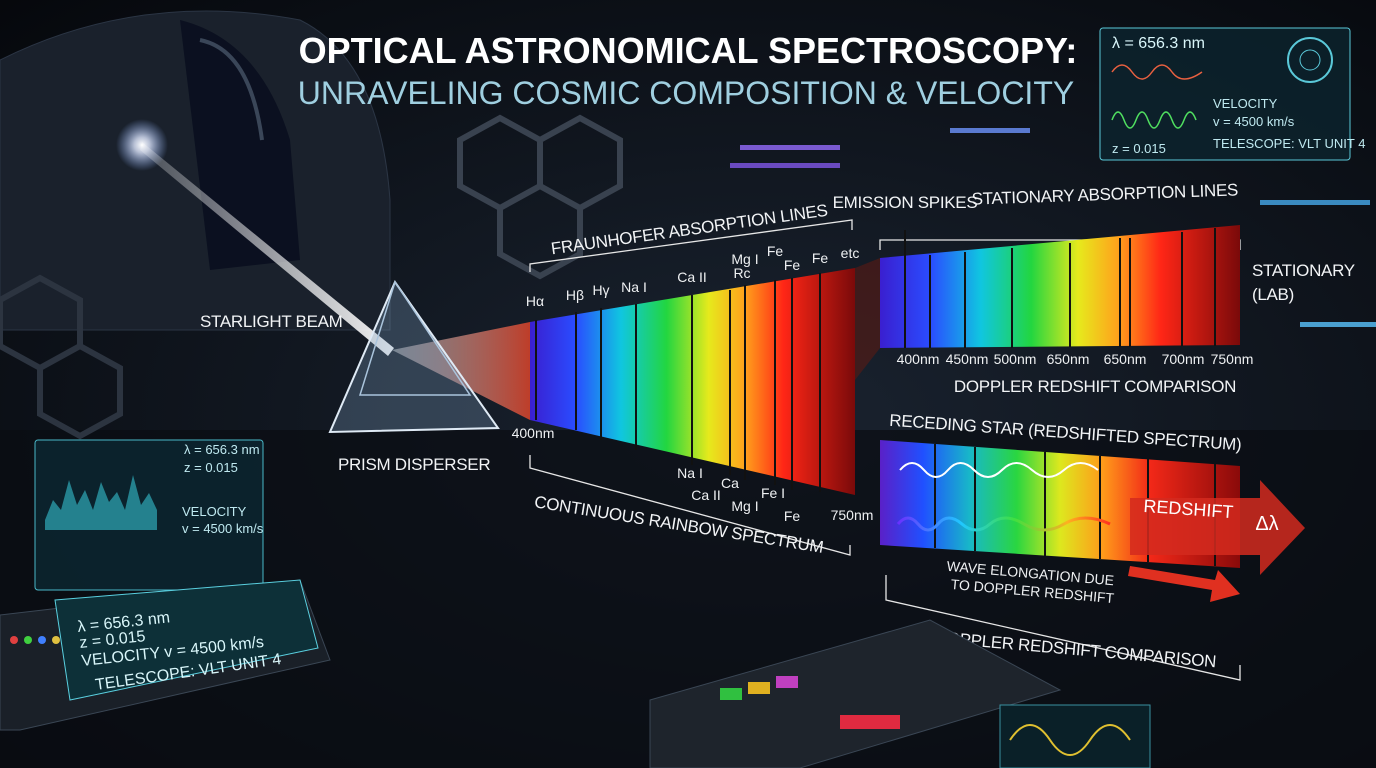 Image resolution: width=1376 pixels, height=768 pixels. What do you see at coordinates (905, 202) in the screenshot?
I see `heading: EMISSION SPIKES` at bounding box center [905, 202].